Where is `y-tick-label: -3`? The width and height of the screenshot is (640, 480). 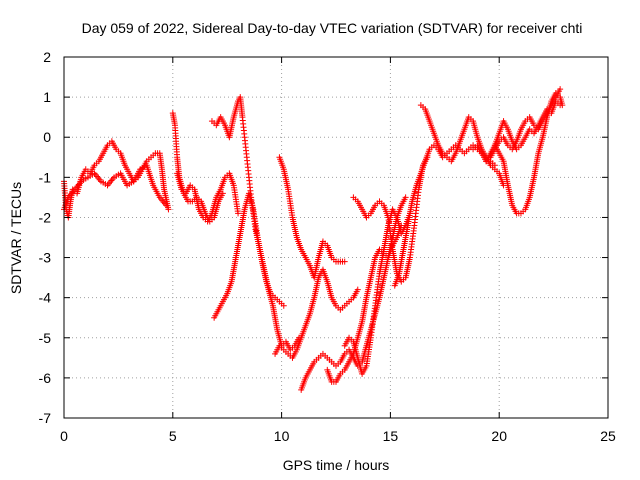 y-tick-label: -3 is located at coordinates (45, 258).